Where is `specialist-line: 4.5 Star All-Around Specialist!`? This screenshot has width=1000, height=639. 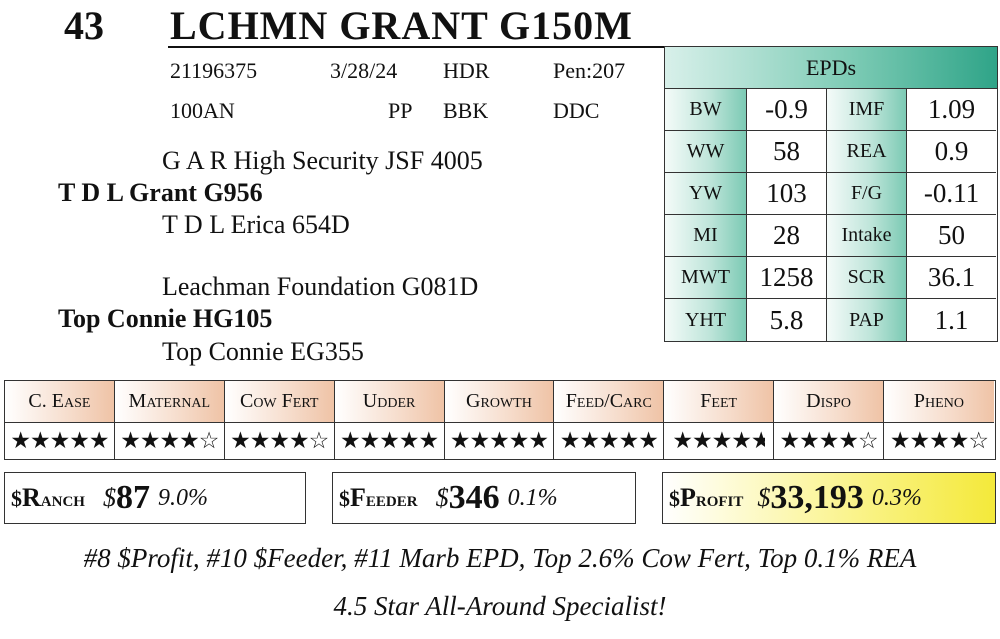 specialist-line: 4.5 Star All-Around Specialist! is located at coordinates (500, 606).